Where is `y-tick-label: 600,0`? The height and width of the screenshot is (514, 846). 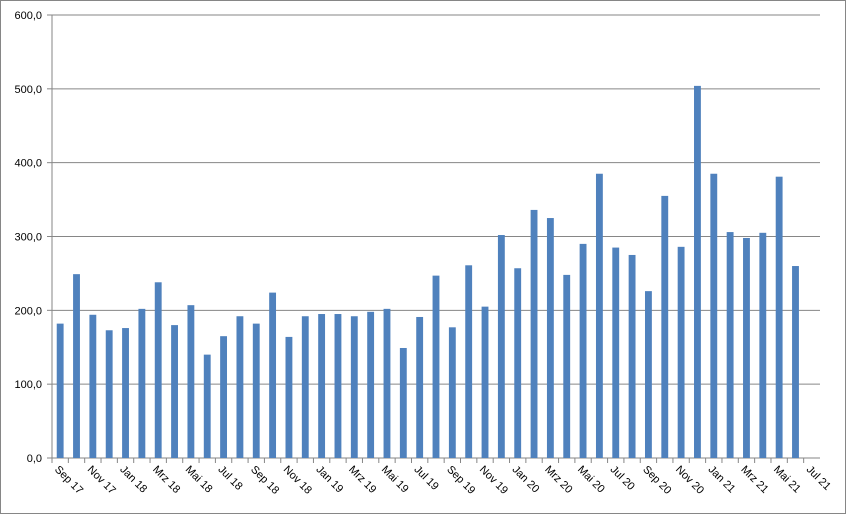 y-tick-label: 600,0 is located at coordinates (28, 16).